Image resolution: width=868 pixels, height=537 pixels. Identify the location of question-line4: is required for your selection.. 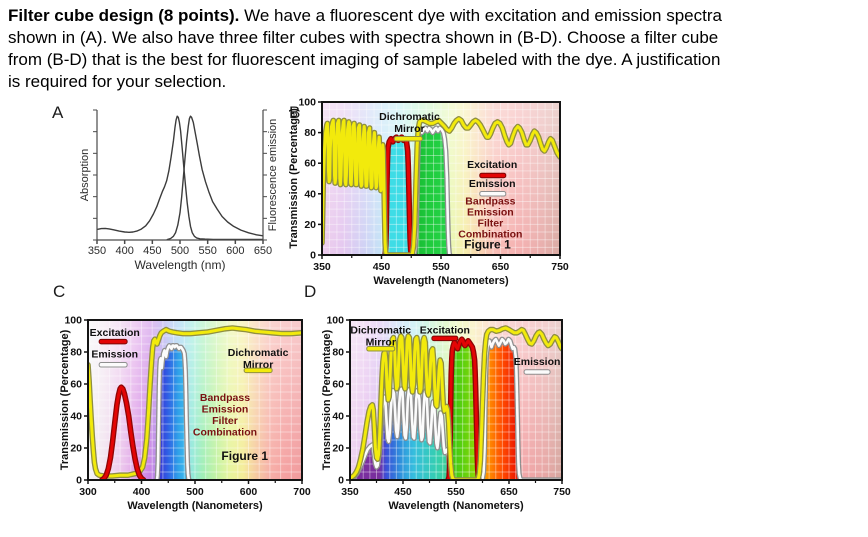
(117, 81).